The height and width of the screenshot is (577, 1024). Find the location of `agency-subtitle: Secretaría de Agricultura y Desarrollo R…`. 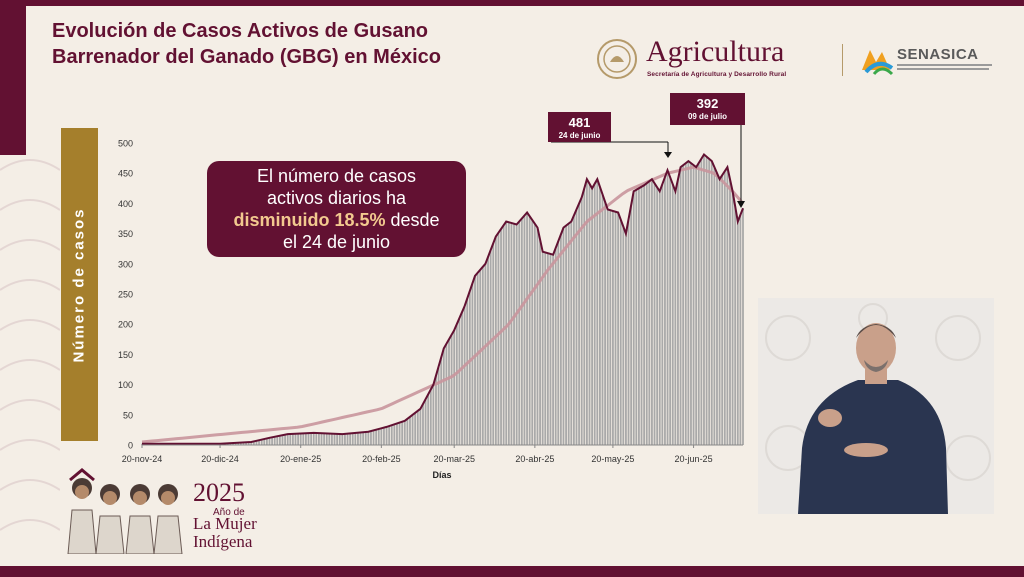

agency-subtitle: Secretaría de Agricultura y Desarrollo R… is located at coordinates (717, 74).